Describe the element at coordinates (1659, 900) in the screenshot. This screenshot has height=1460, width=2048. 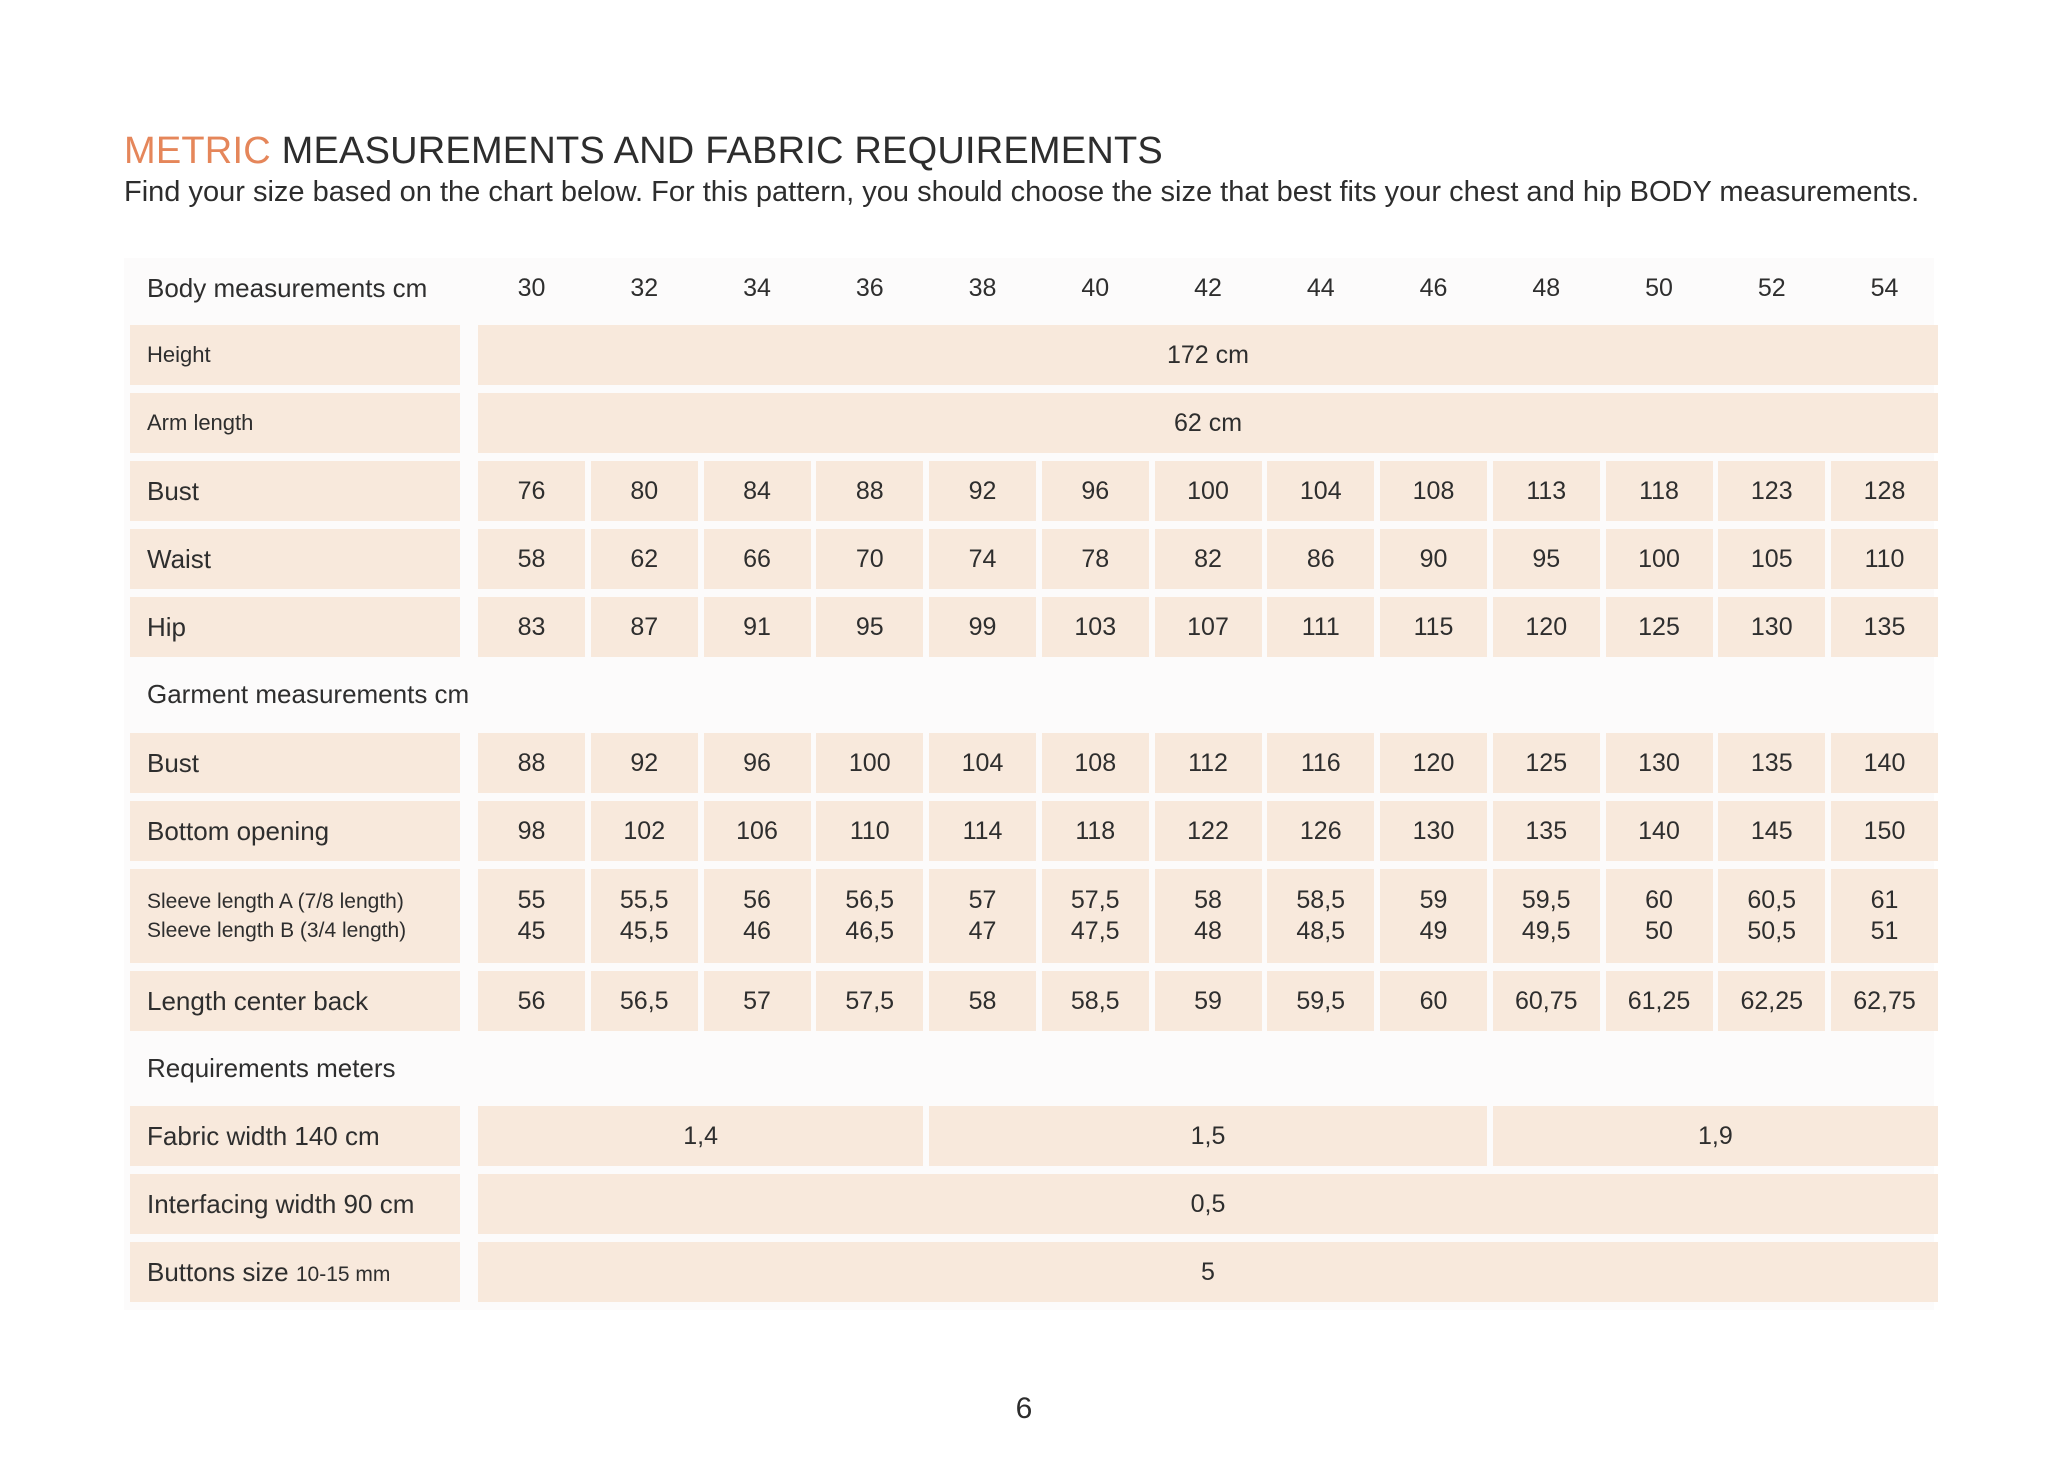
I see `sleeve-a-value: 60` at that location.